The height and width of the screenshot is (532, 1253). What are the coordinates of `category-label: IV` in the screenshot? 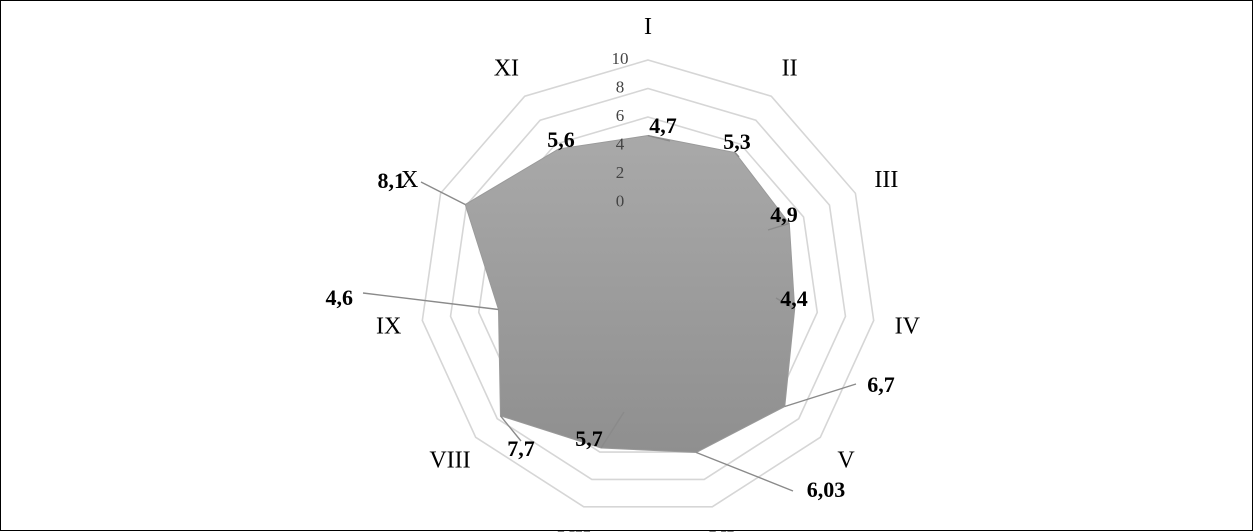 It's located at (908, 326).